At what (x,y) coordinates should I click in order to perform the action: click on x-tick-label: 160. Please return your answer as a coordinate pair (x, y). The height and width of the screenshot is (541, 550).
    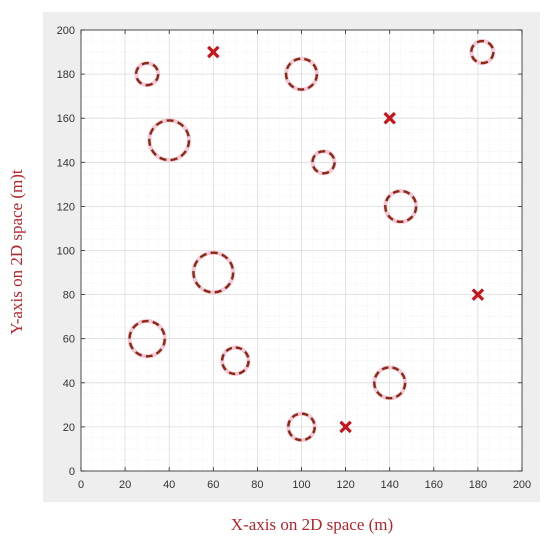
    Looking at the image, I should click on (434, 485).